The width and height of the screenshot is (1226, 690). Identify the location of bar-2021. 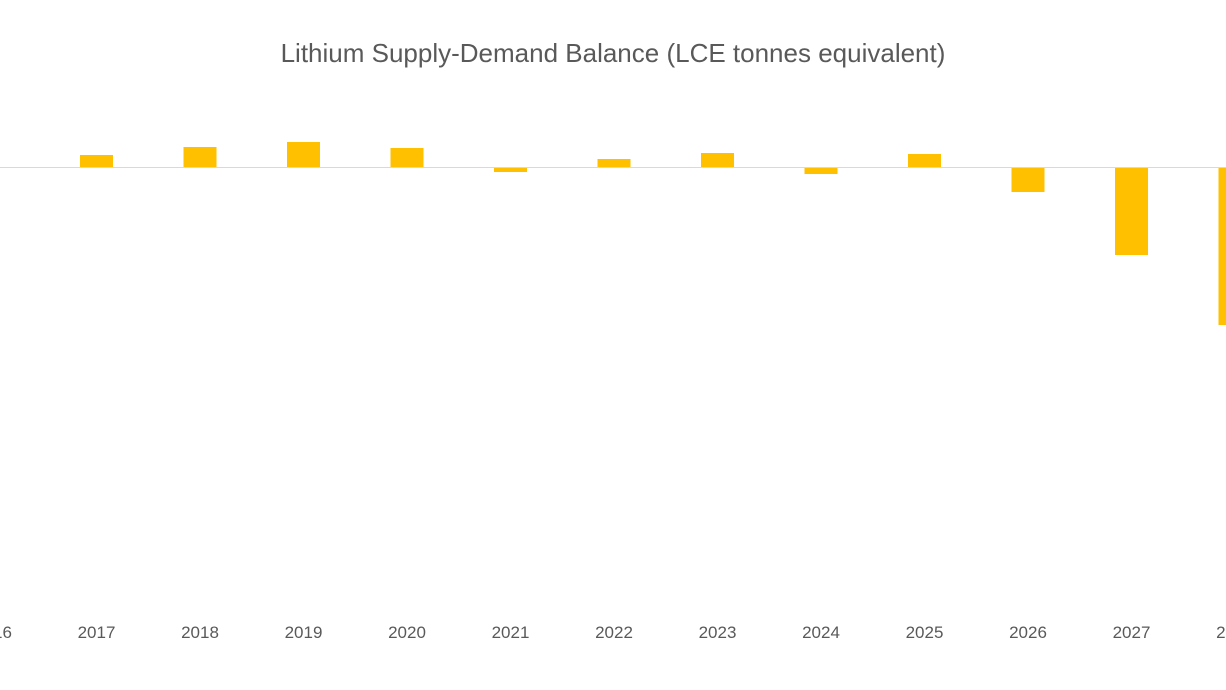
(510, 169).